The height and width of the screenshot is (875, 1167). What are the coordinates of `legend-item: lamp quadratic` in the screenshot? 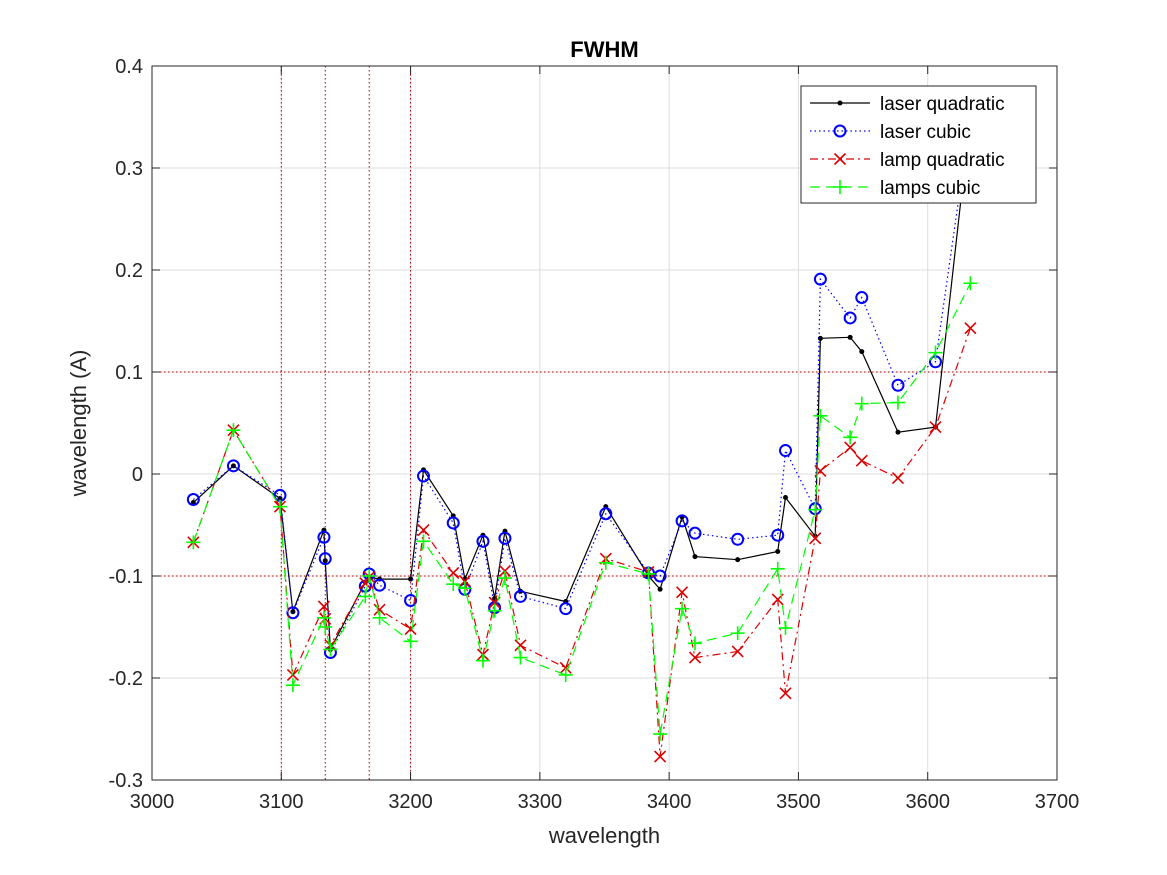 It's located at (907, 160).